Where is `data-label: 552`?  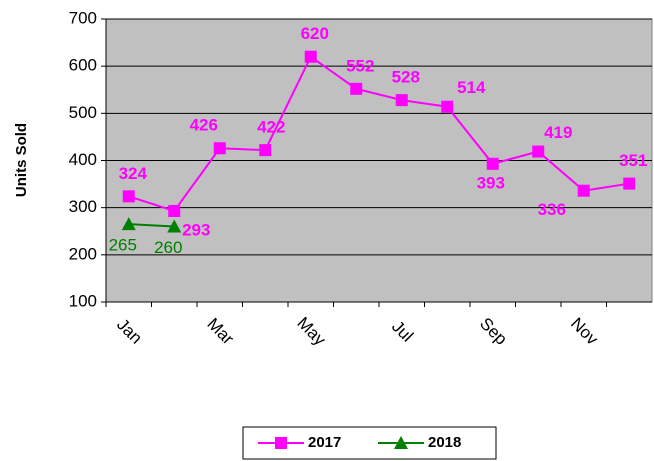
data-label: 552 is located at coordinates (360, 65).